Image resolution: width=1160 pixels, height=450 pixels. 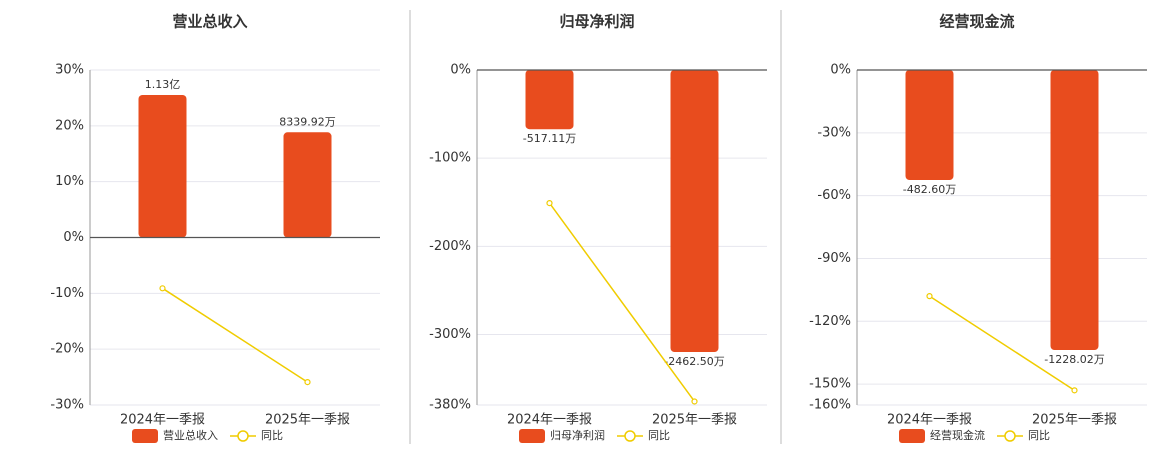 I want to click on y-tick-label: -20%, so click(x=67, y=349).